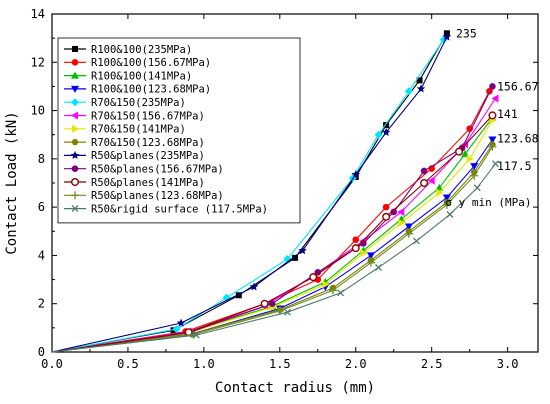 This screenshot has width=550, height=404. Describe the element at coordinates (134, 156) in the screenshot. I see `legend-item-9: R50&planes(235MPa)` at that location.